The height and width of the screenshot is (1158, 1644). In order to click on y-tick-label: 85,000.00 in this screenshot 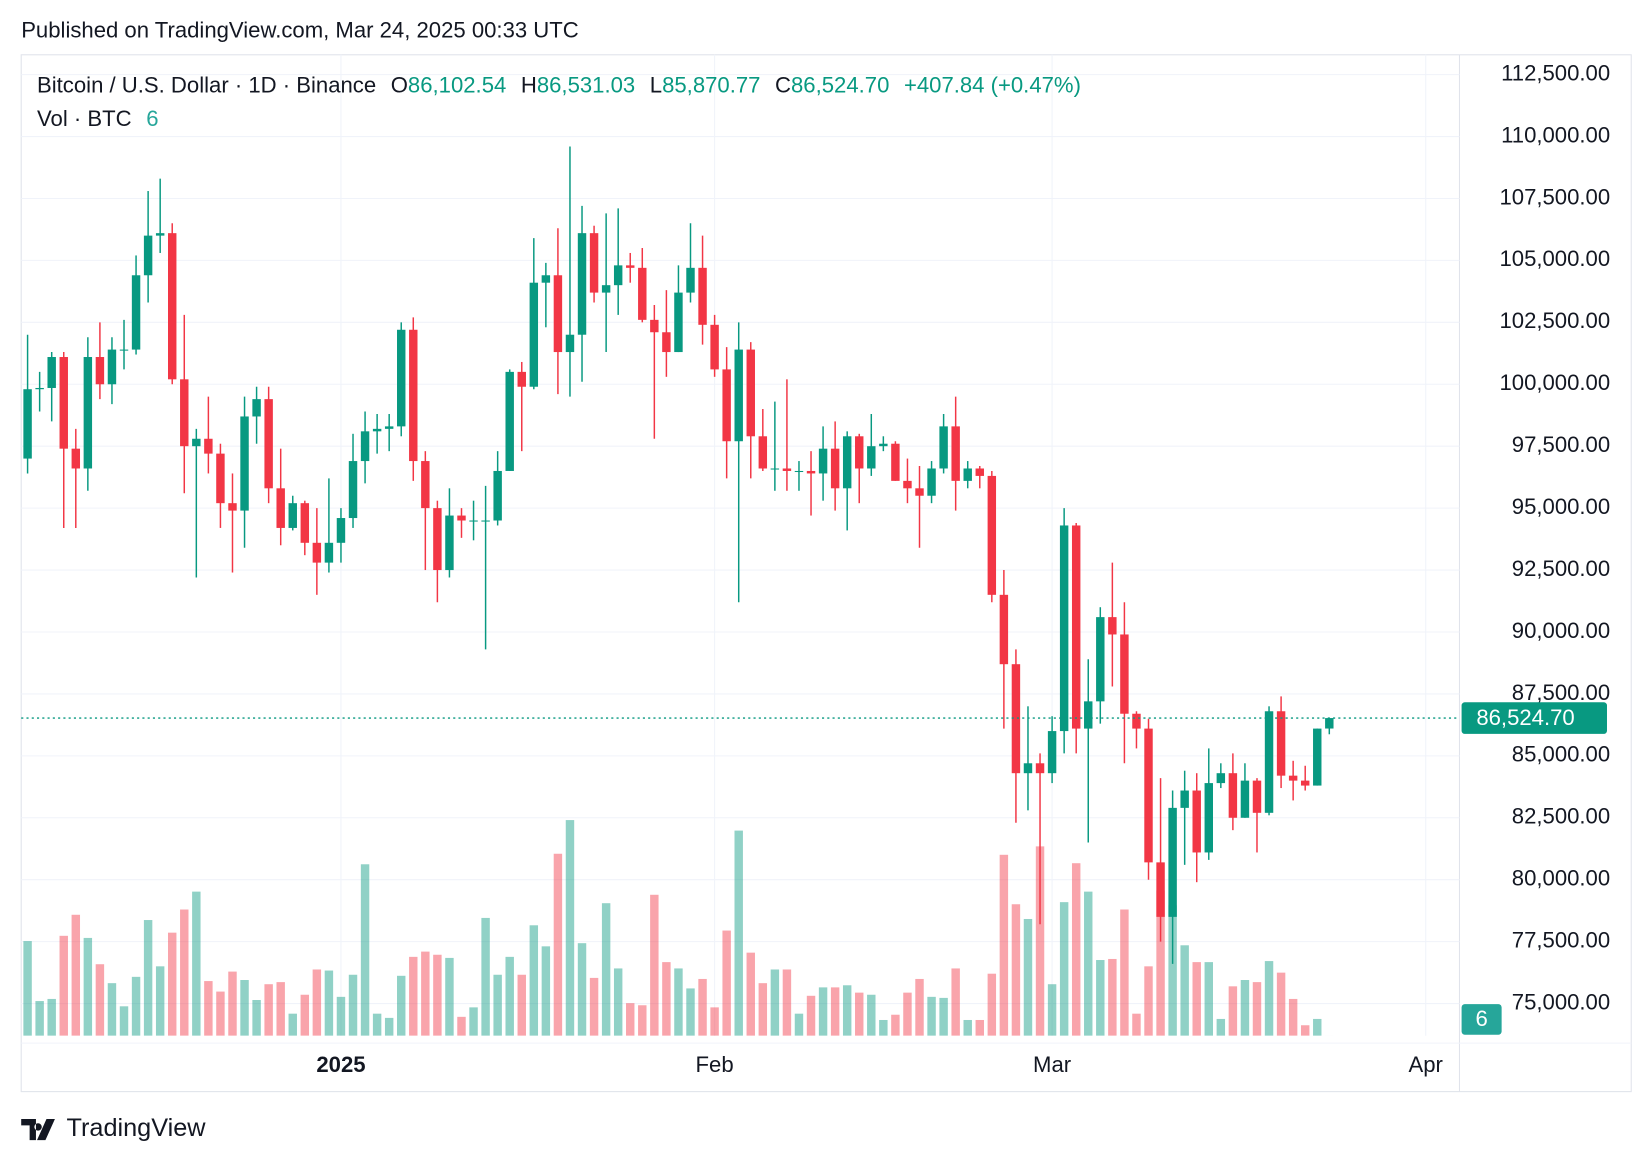, I will do `click(1561, 754)`.